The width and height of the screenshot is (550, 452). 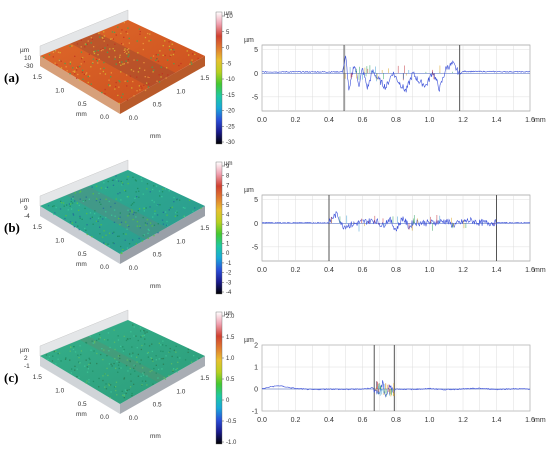 I want to click on y-tick-label: 2, so click(x=256, y=346).